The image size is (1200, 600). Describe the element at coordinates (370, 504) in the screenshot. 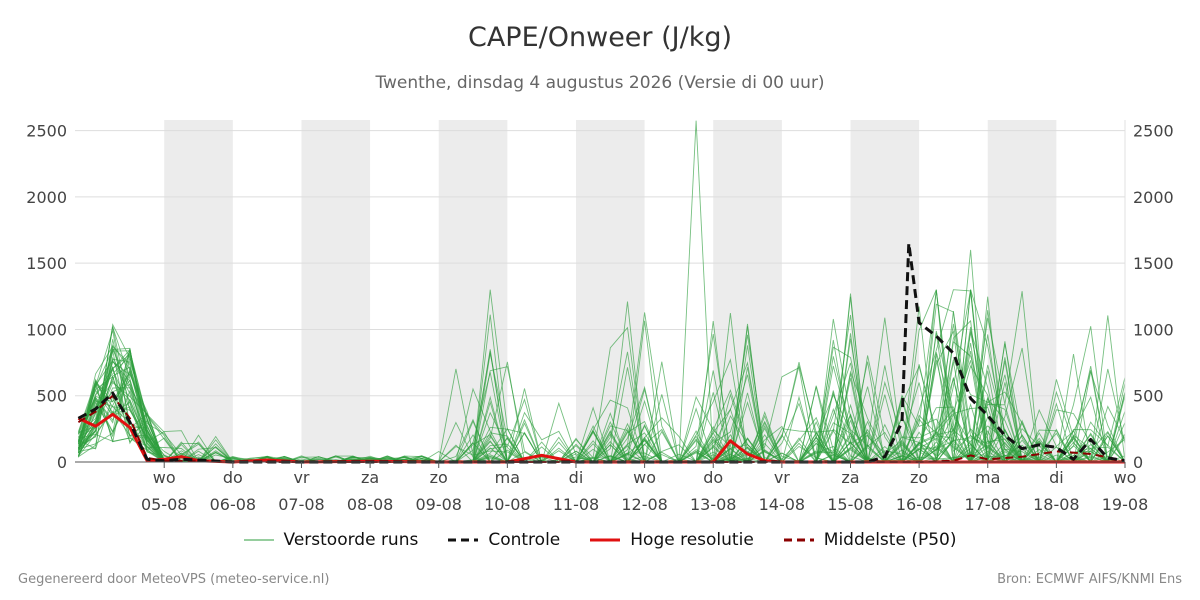

I see `x-tick-date-label: 08-08` at that location.